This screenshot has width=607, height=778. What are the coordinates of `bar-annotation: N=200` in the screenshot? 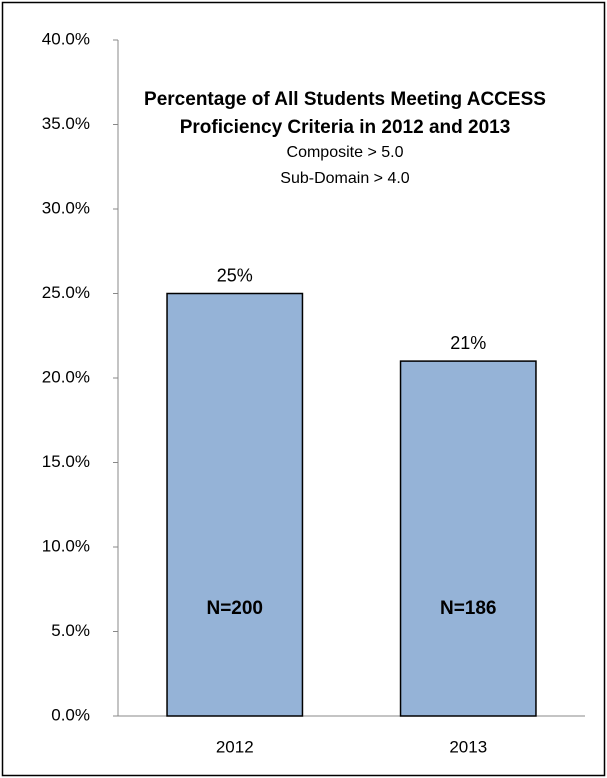 It's located at (234, 608).